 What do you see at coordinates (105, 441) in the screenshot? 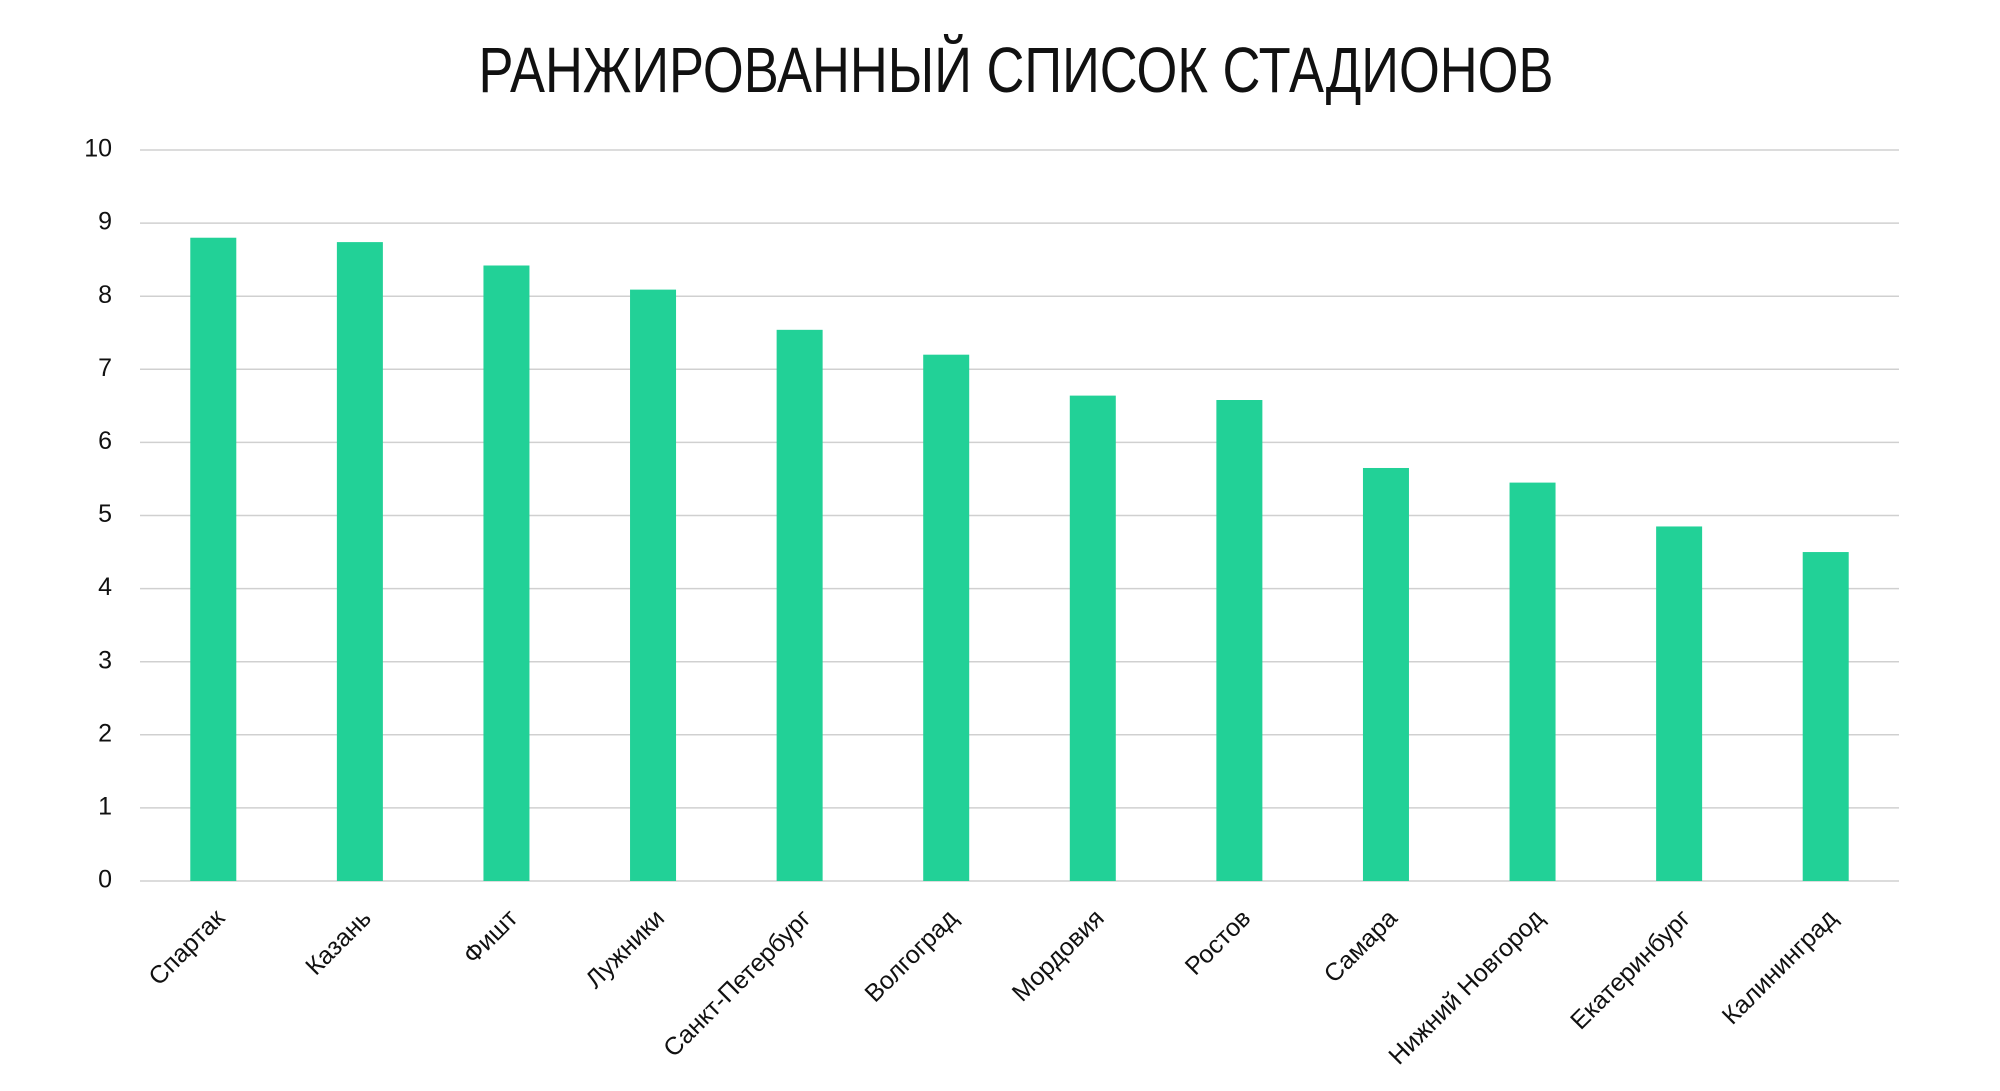
I see `y-tick-label: 6` at bounding box center [105, 441].